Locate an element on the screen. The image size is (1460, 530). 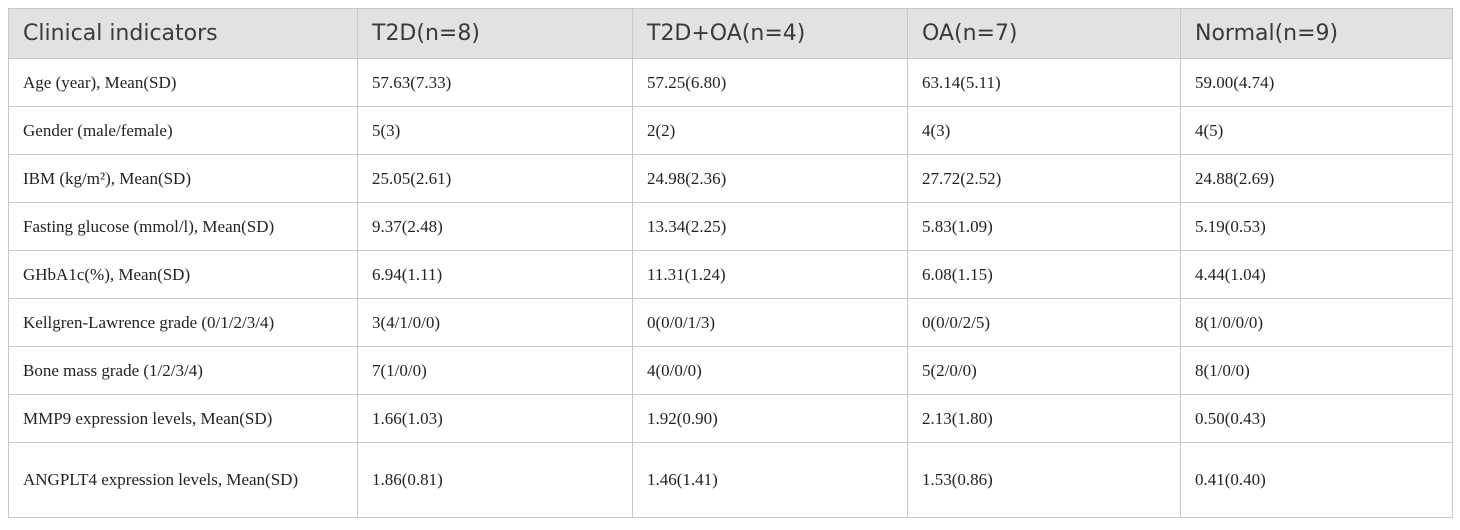
table-cell: 5.83(1.09) is located at coordinates (1044, 226).